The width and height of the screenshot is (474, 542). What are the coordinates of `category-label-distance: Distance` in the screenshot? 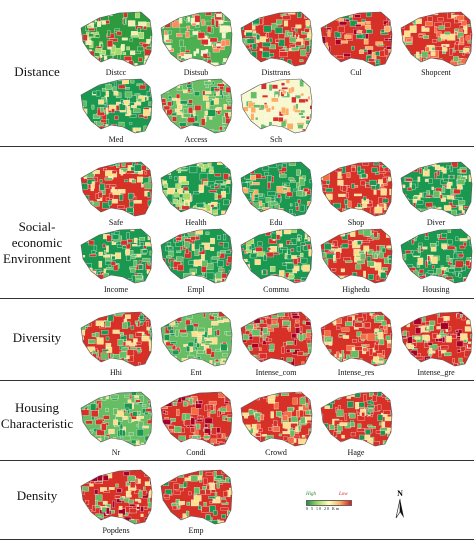 It's located at (37, 71).